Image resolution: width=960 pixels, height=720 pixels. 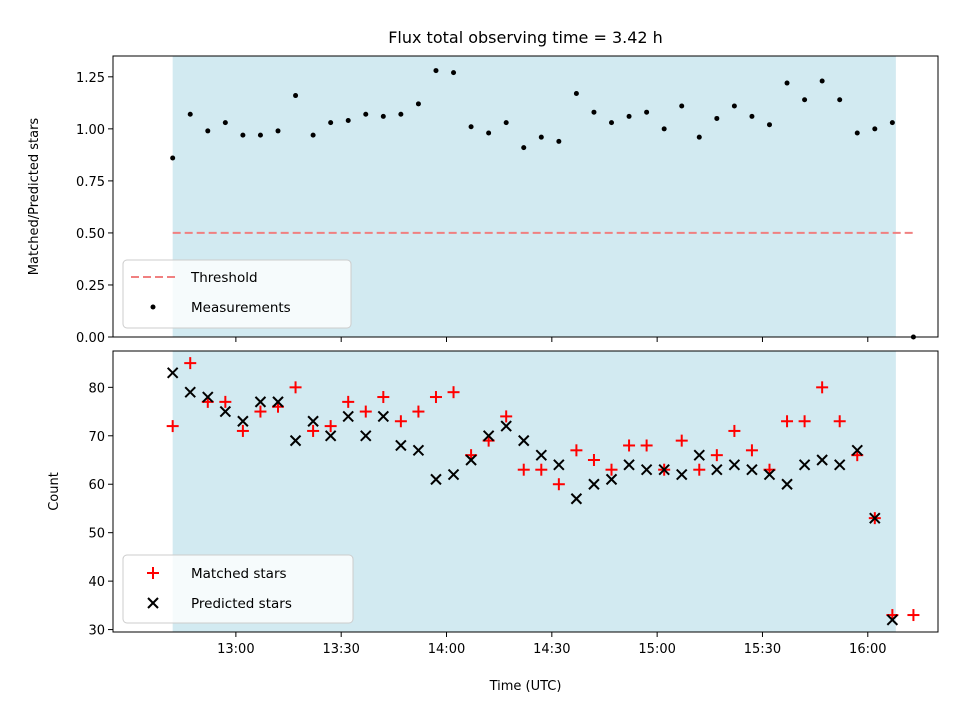 What do you see at coordinates (96, 534) in the screenshot?
I see `count-y-tick-label: 50` at bounding box center [96, 534].